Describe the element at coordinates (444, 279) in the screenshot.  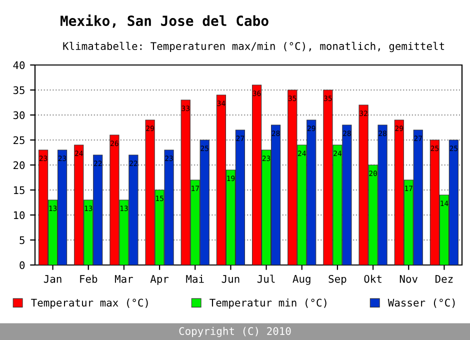
I see `x-tick-label: Dez` at that location.